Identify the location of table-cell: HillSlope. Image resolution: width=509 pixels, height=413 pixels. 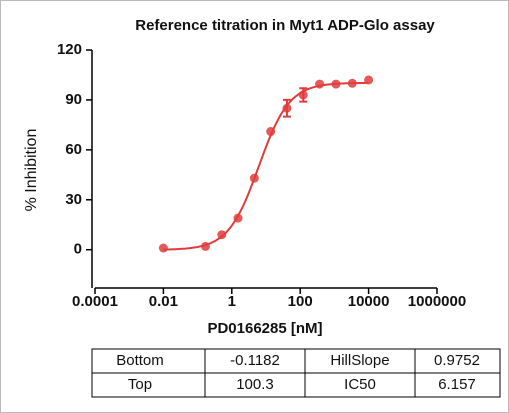
(359, 360).